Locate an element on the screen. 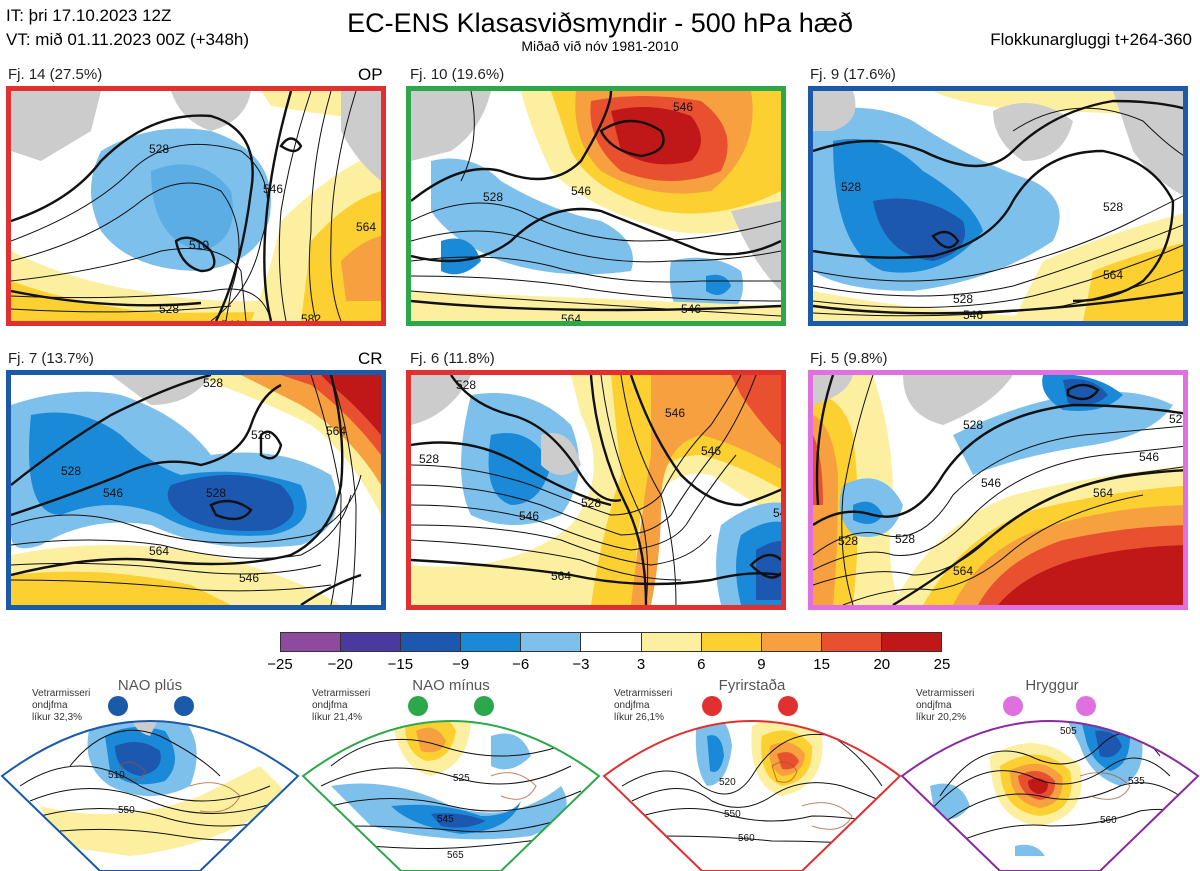 This screenshot has height=871, width=1200. colorbar-tick: 25 is located at coordinates (942, 664).